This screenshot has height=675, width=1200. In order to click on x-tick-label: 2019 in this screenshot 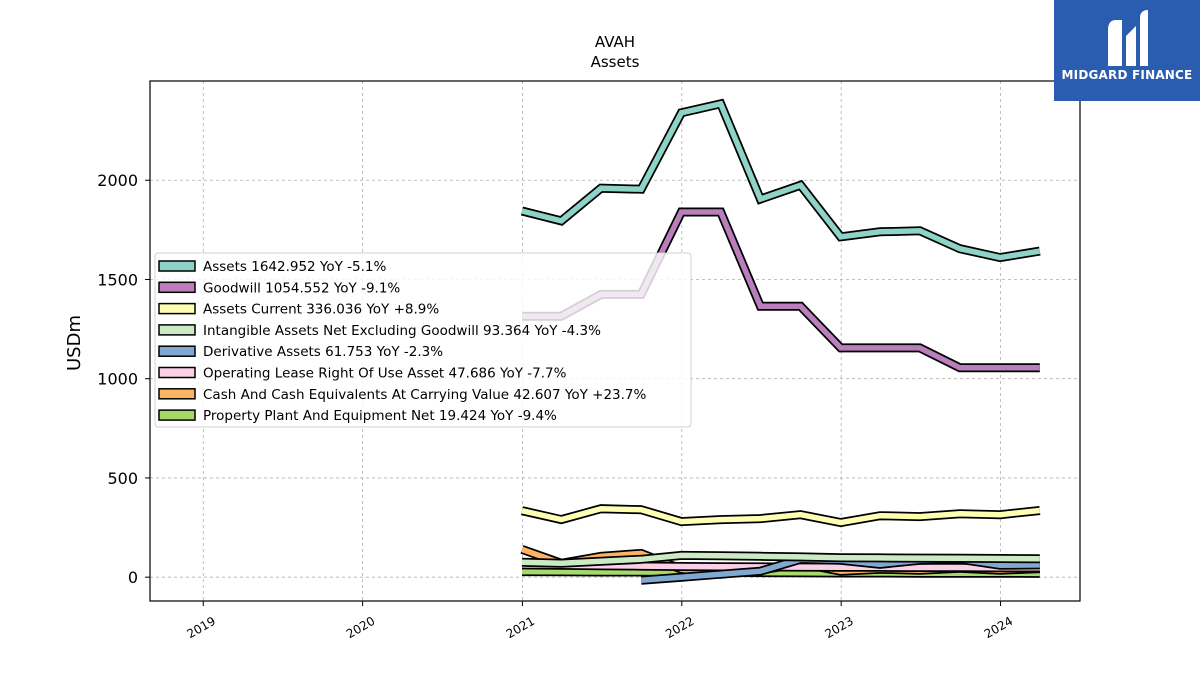, I will do `click(201, 627)`.